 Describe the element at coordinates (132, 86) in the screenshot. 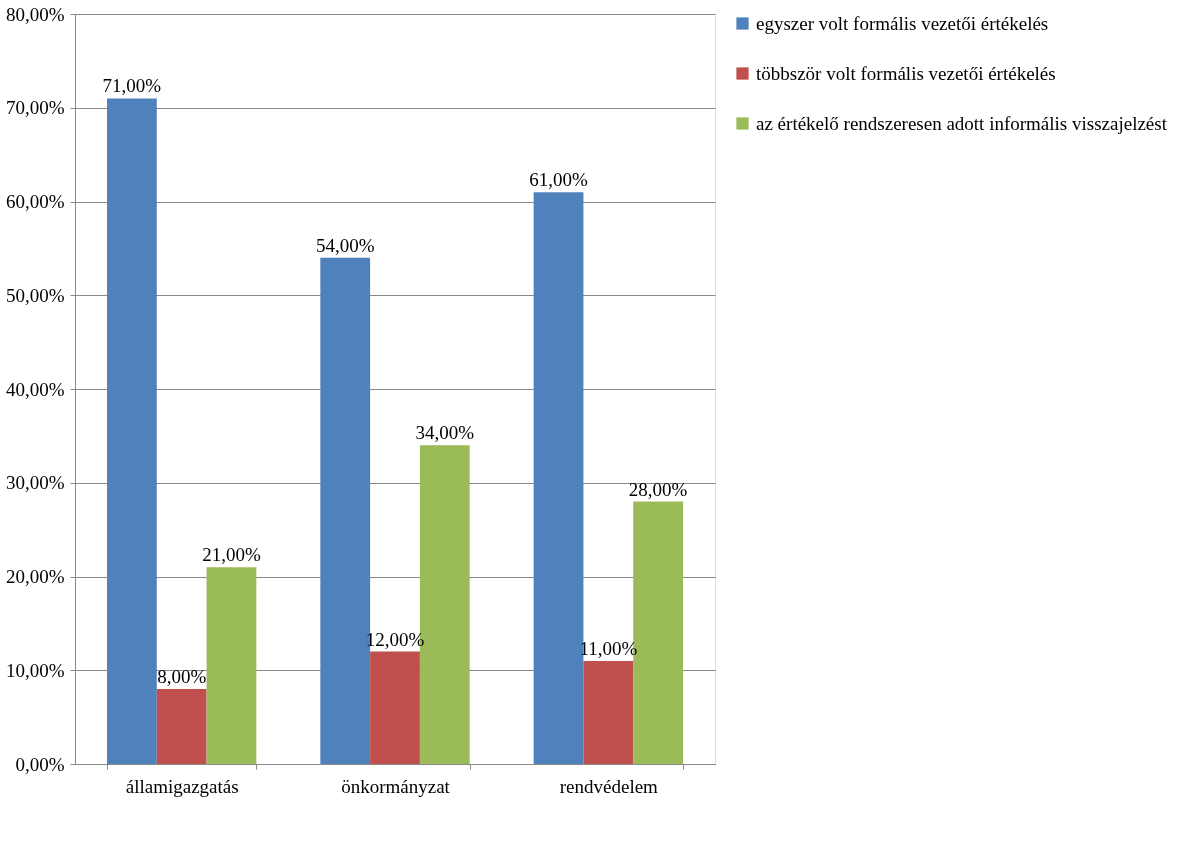

I see `data-label: 71,00%` at that location.